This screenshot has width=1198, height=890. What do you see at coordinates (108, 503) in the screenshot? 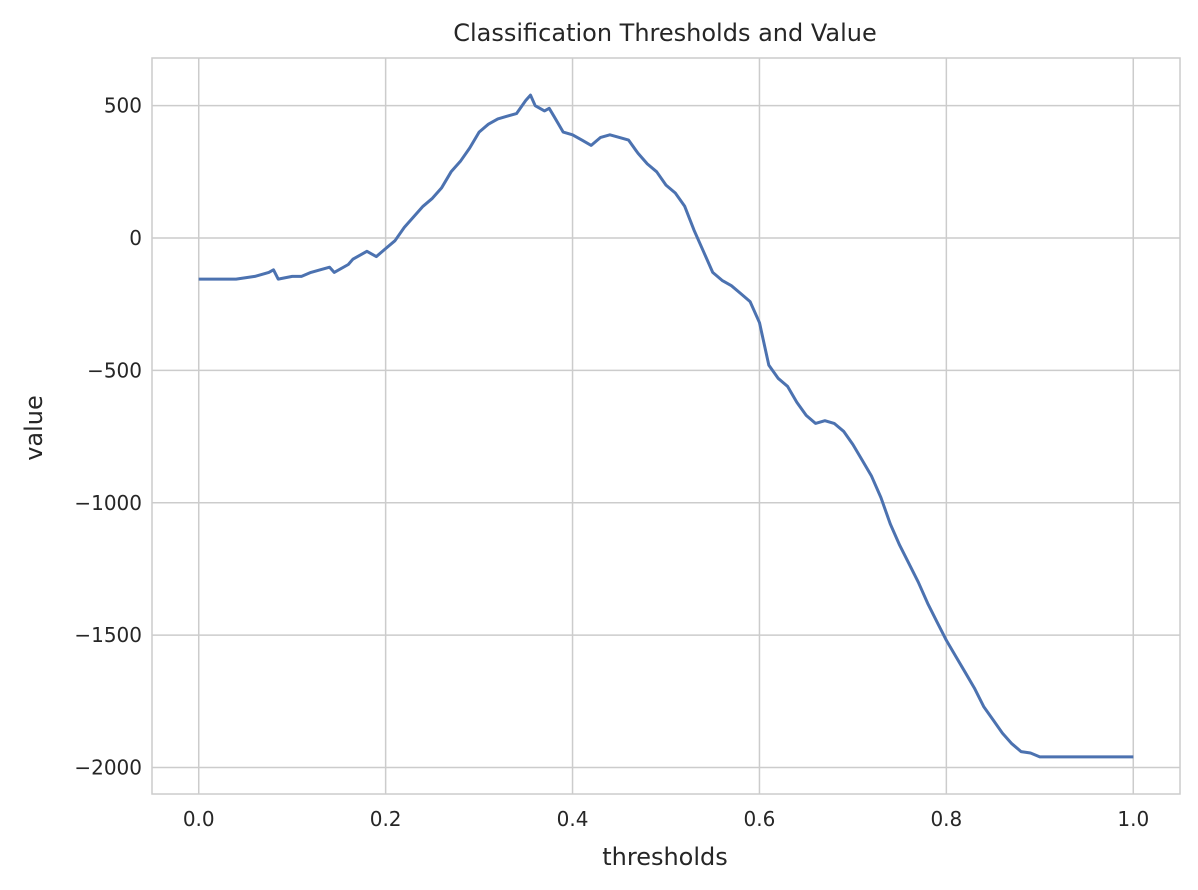
I see `y-tick-label: −1000` at bounding box center [108, 503].